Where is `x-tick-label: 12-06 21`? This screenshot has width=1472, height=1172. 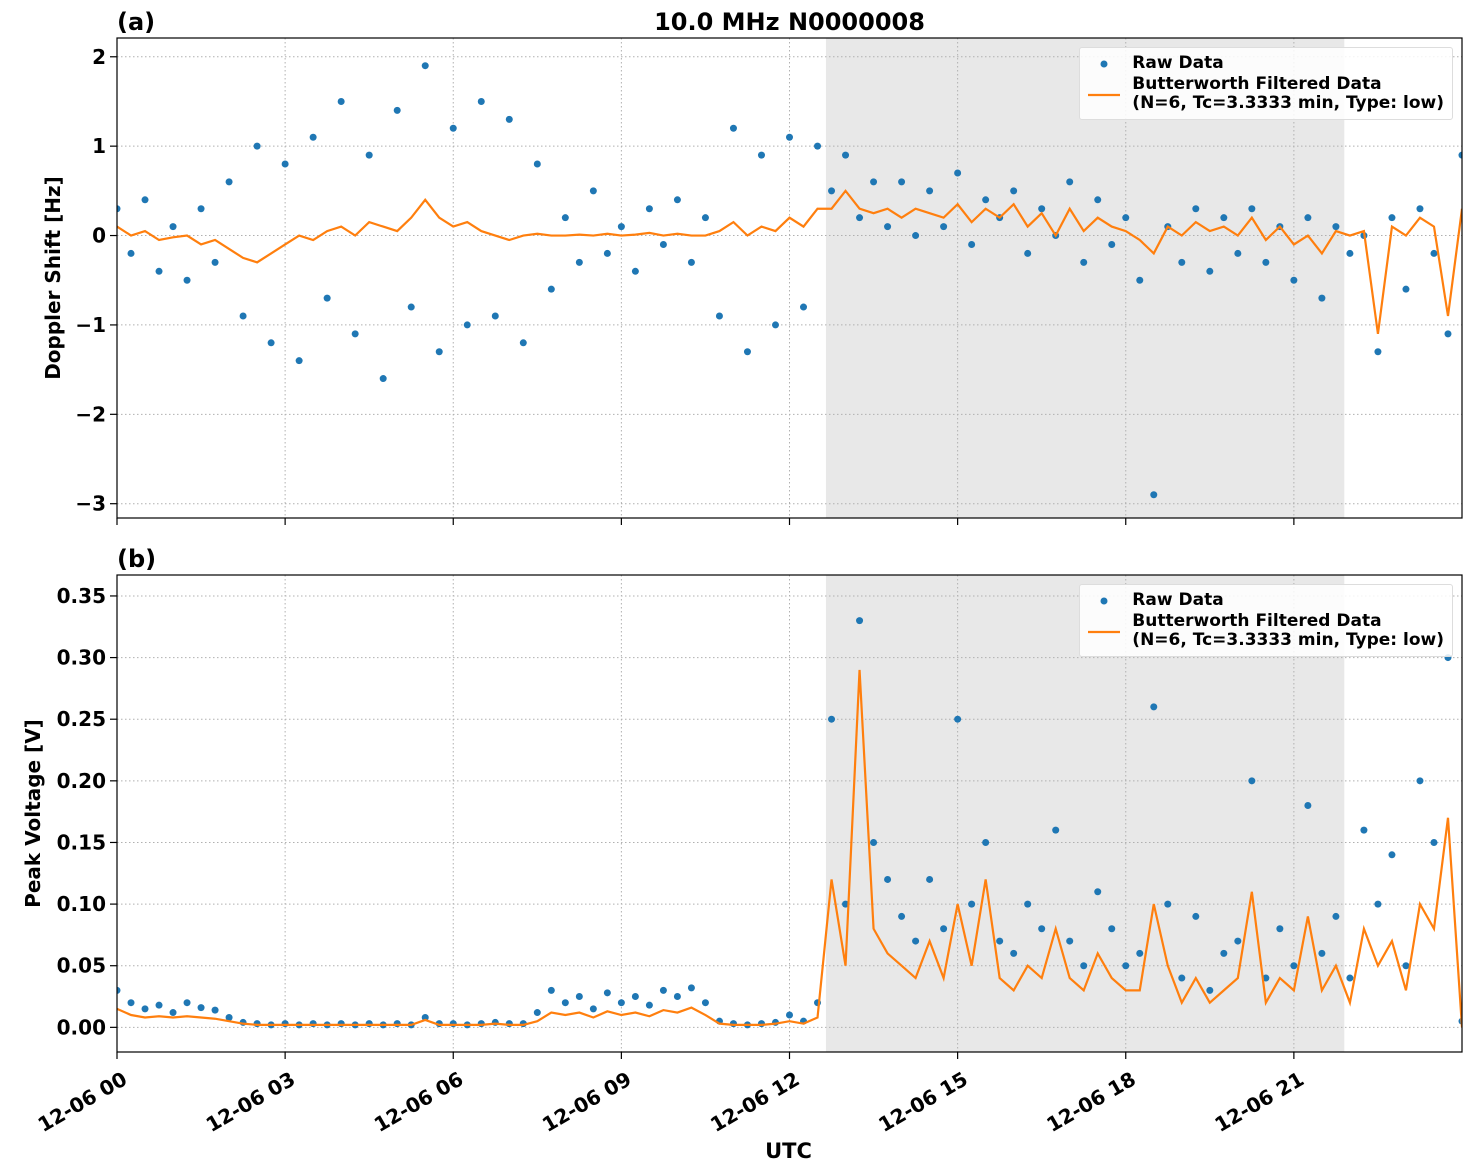 x-tick-label: 12-06 21 is located at coordinates (1259, 1102).